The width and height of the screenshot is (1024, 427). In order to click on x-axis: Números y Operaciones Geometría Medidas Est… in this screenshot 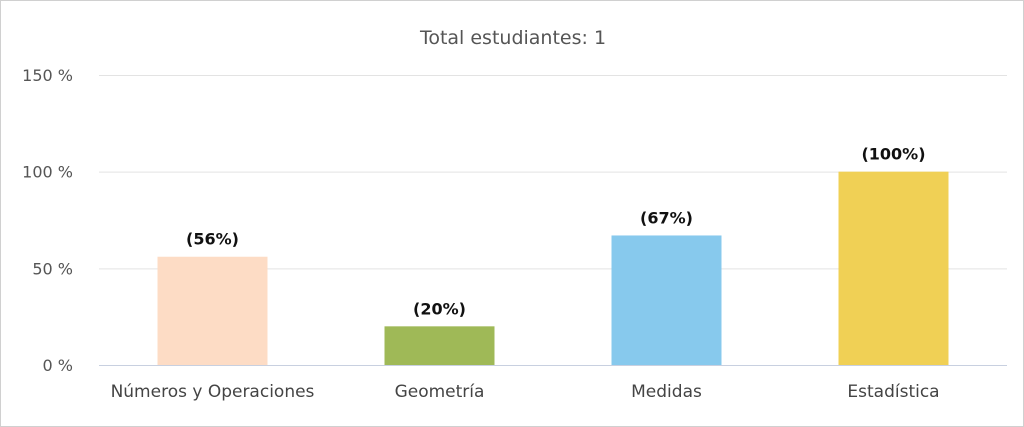, I will do `click(525, 392)`.